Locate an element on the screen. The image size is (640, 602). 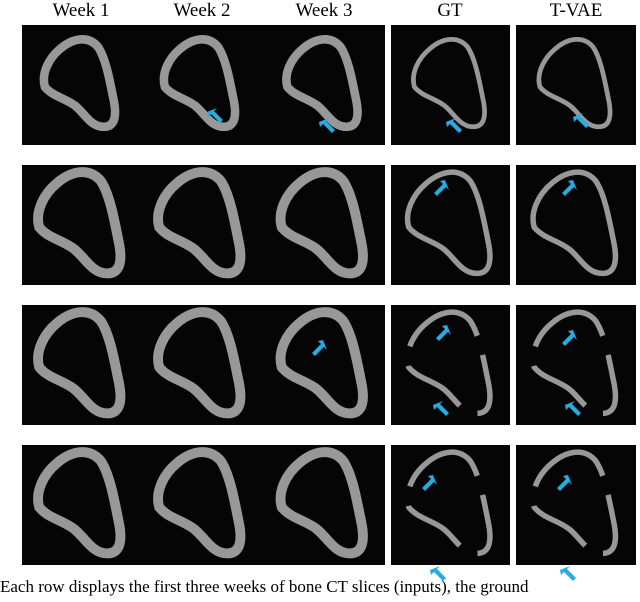
arrow is located at coordinates (568, 573).